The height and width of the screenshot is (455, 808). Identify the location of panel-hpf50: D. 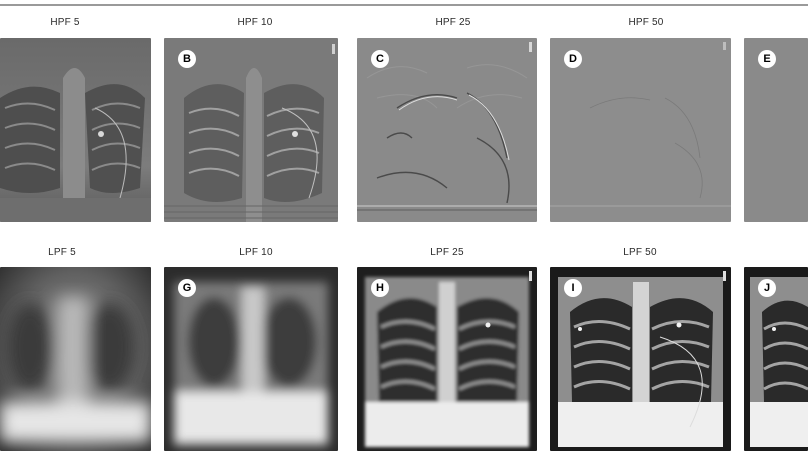
(640, 130).